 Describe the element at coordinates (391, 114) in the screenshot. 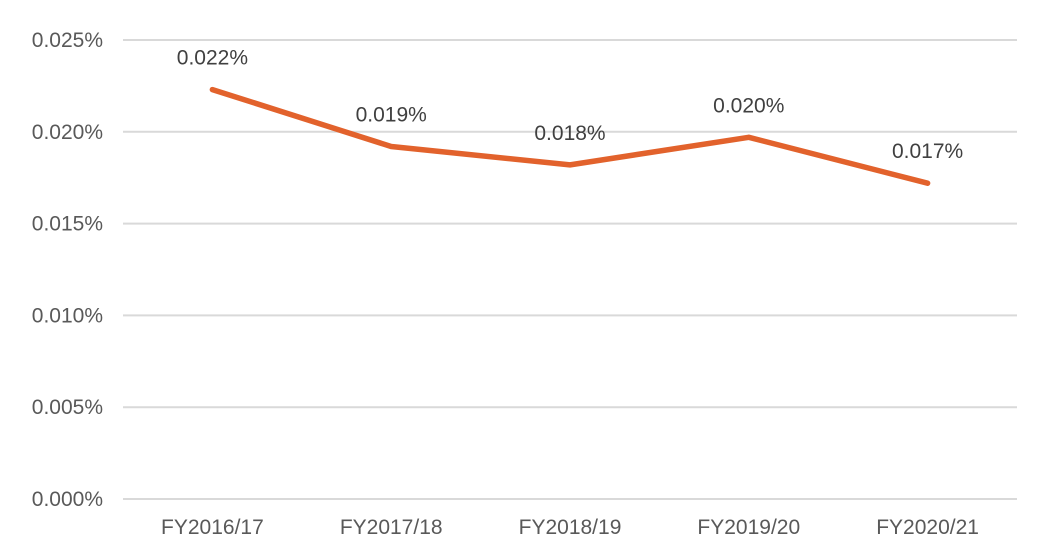

I see `data-label: 0.019%` at that location.